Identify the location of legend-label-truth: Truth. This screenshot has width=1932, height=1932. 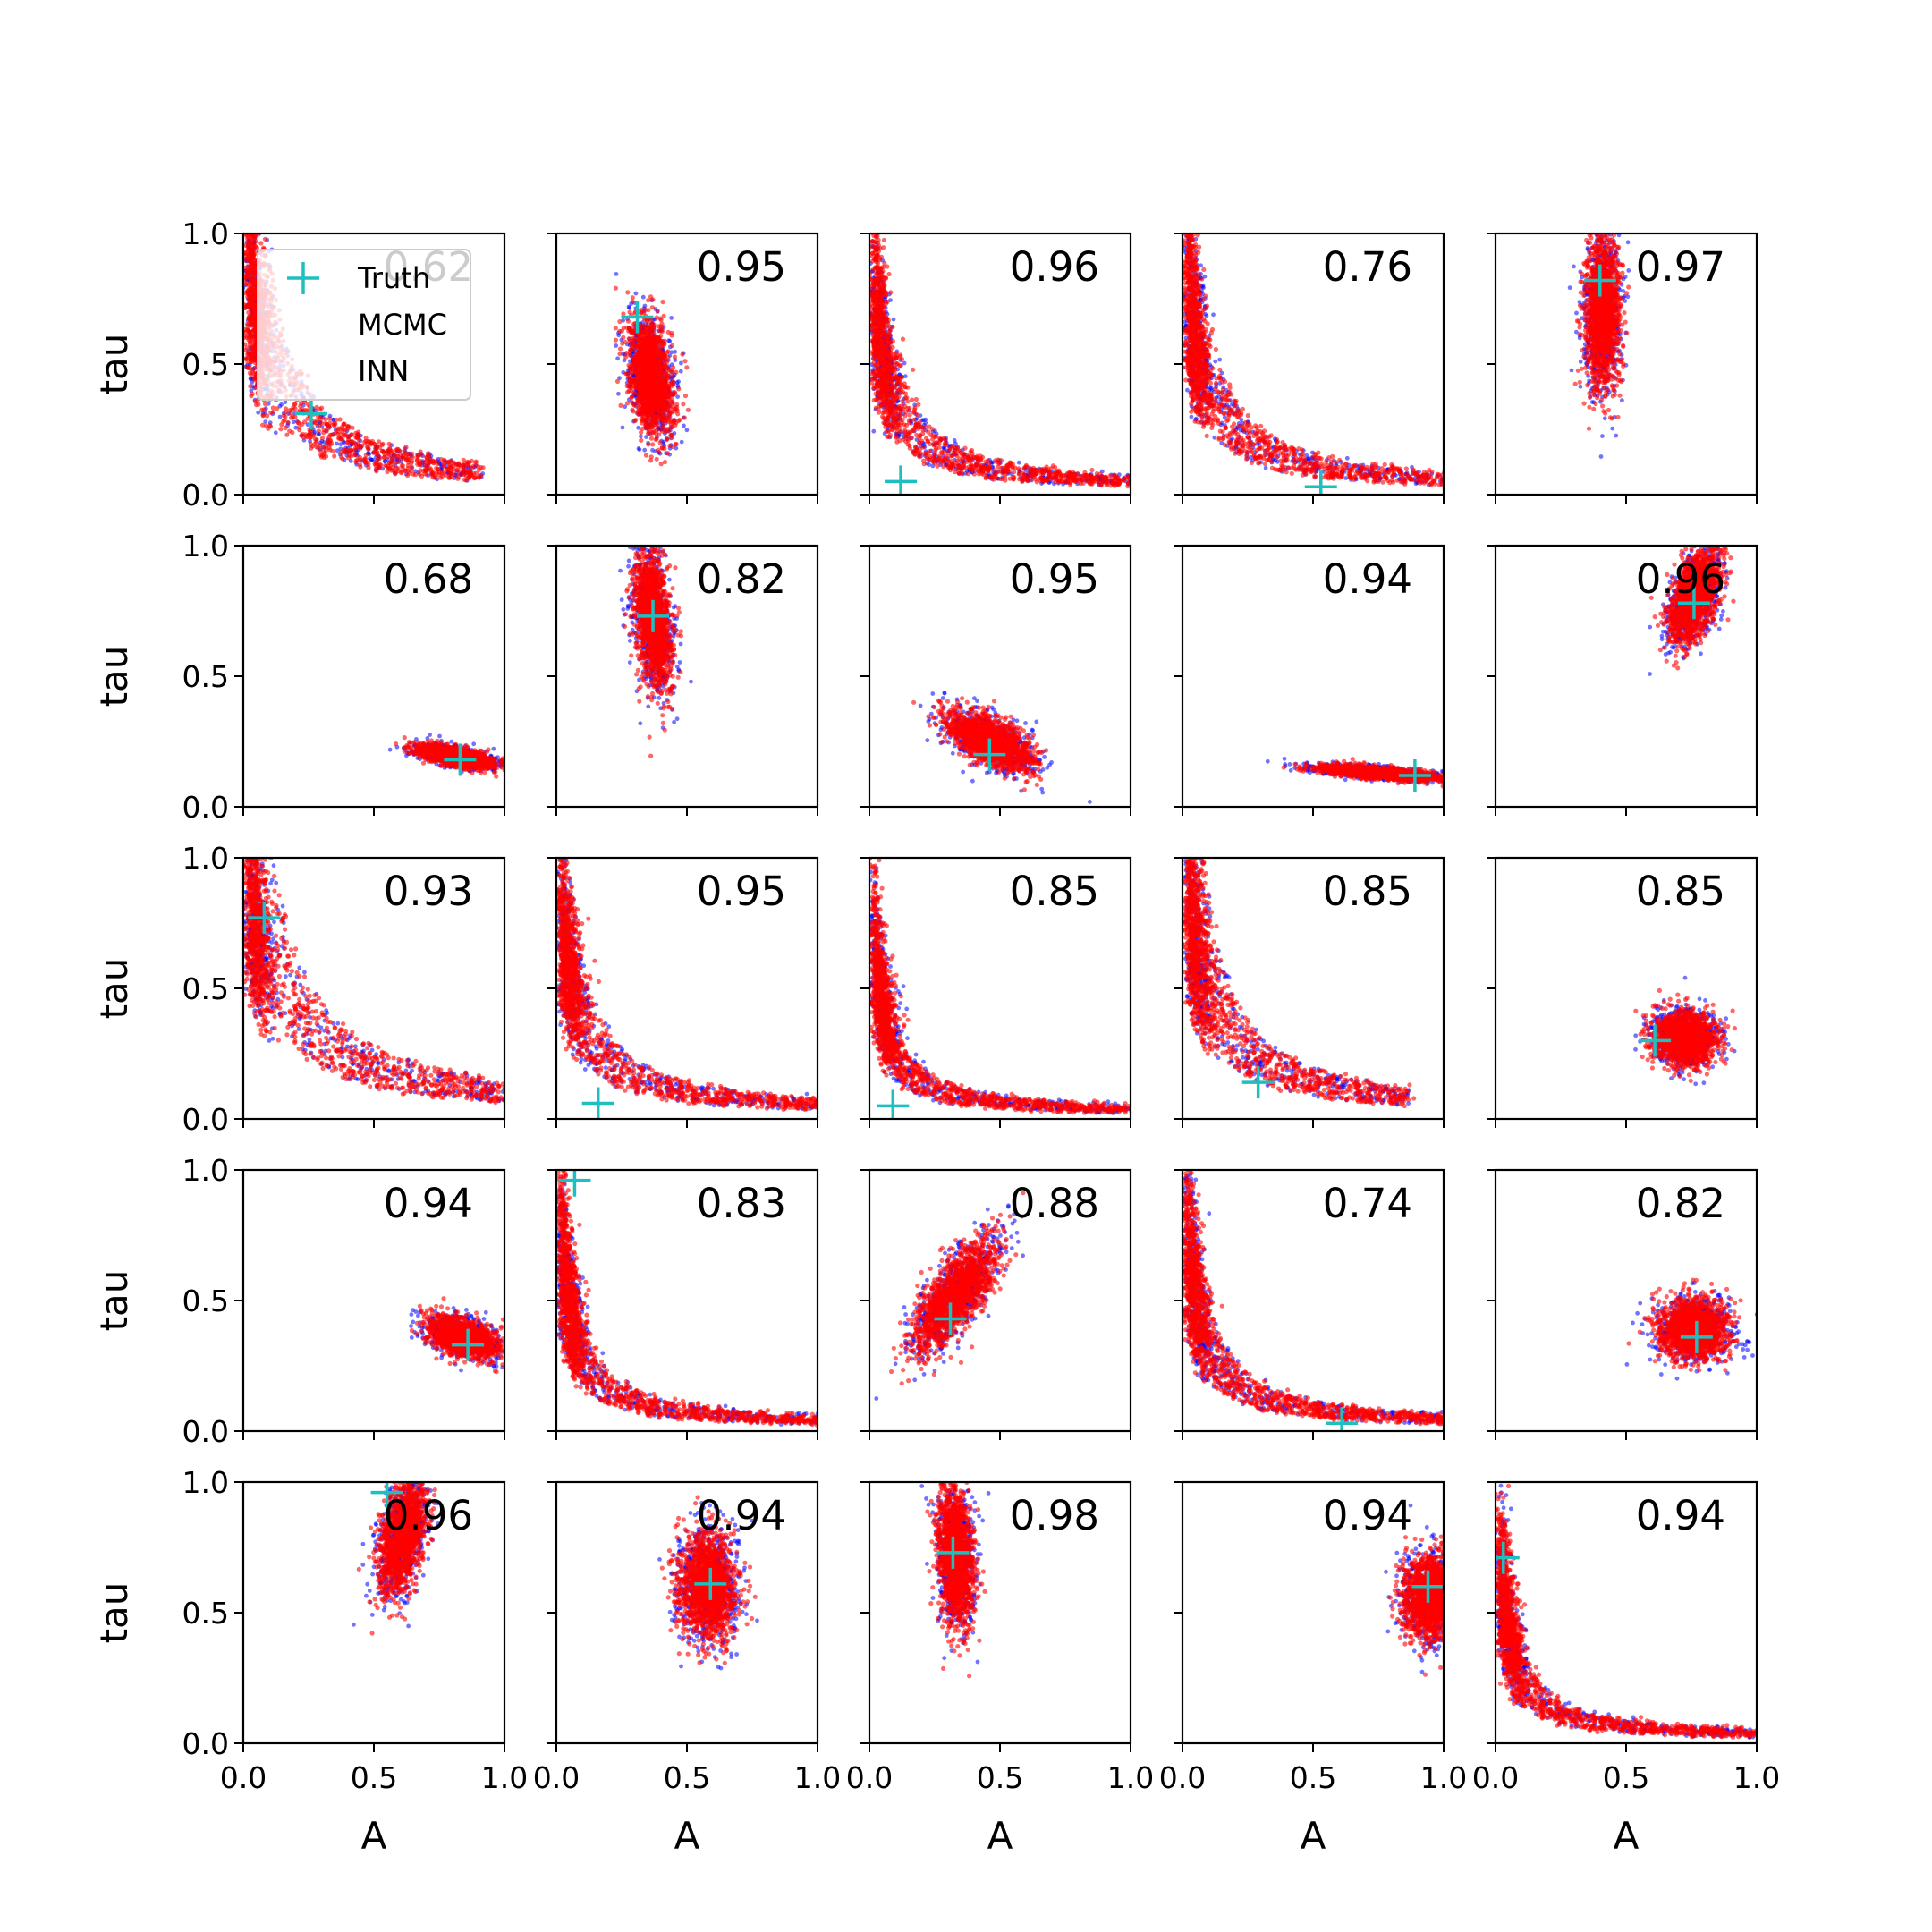
(393, 278).